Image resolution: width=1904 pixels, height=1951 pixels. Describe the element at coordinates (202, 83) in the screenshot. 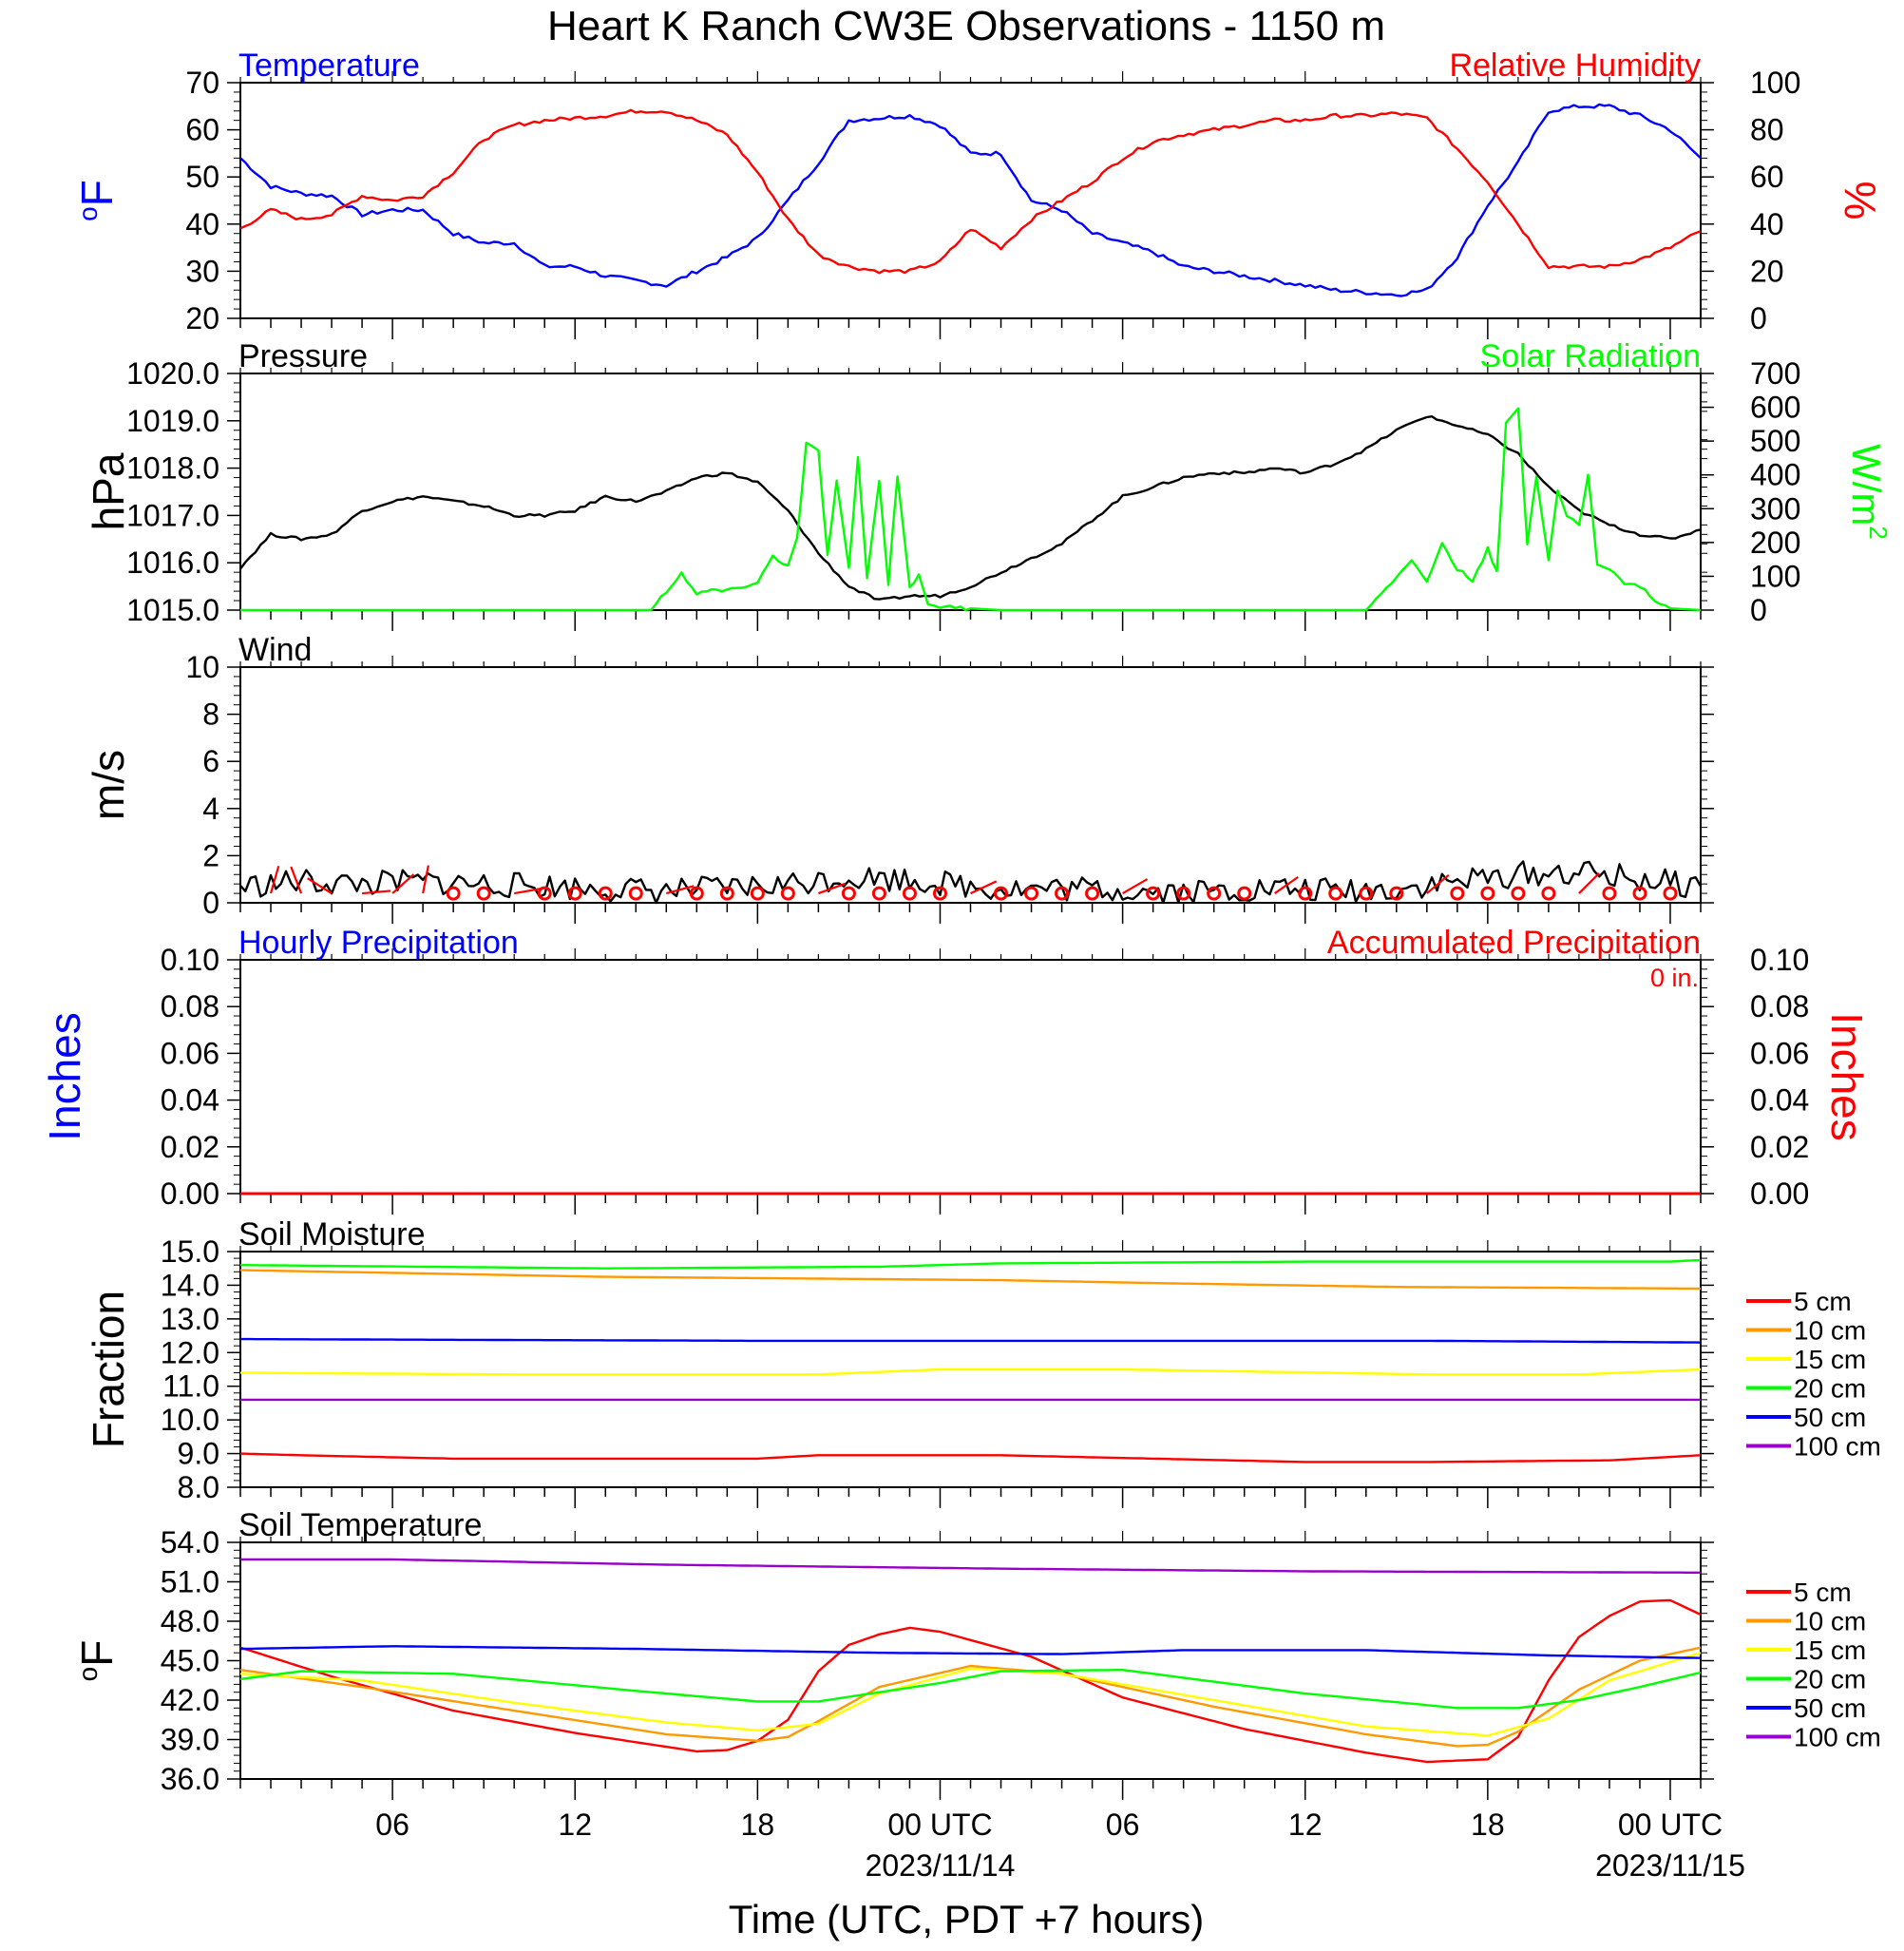

I see `y-tick-label: 70` at that location.